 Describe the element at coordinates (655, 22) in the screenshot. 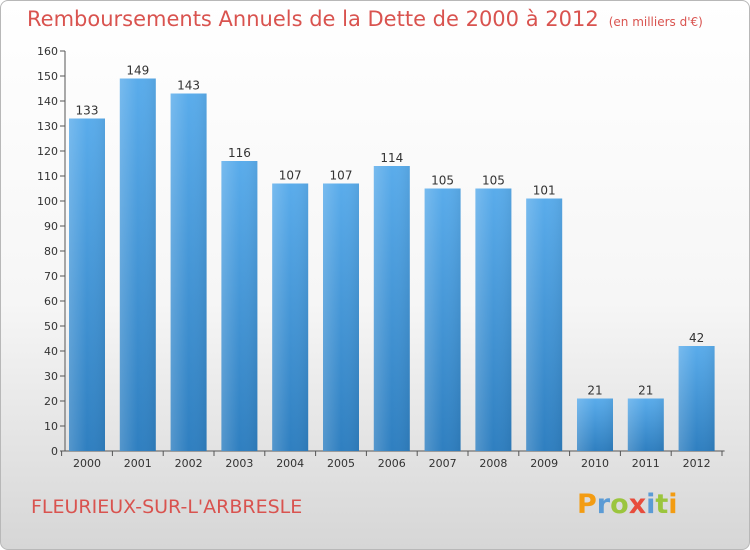

I see `chart-unit-label: (en milliers d'€)` at that location.